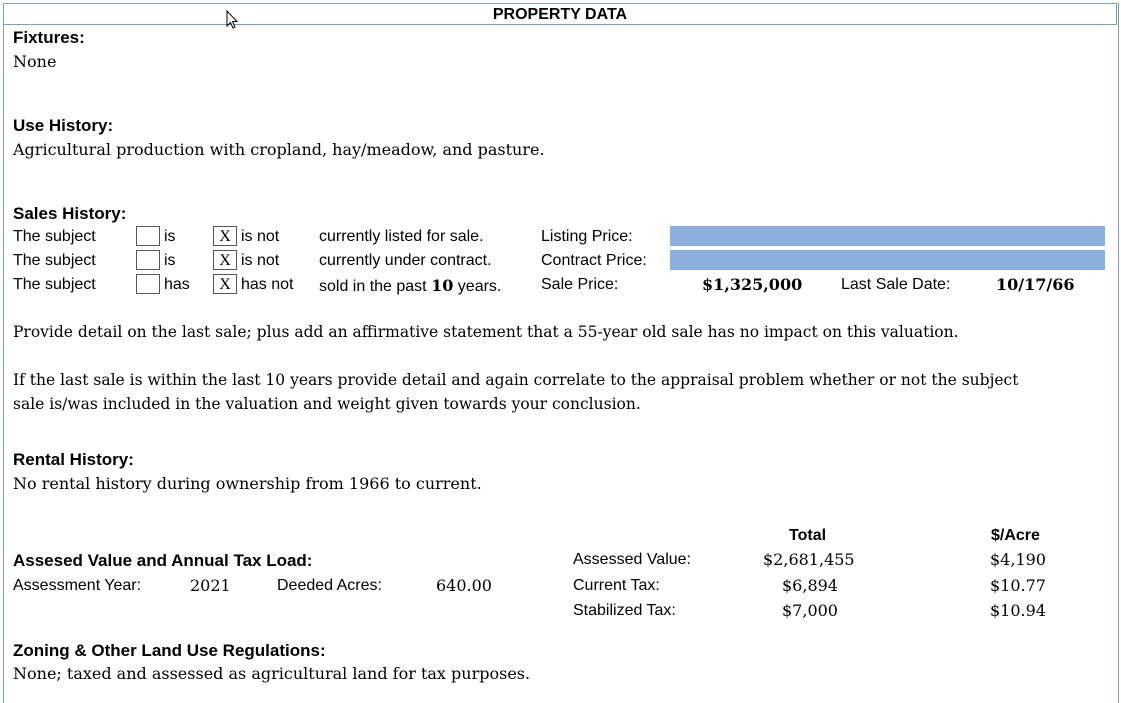 This screenshot has width=1121, height=703. Describe the element at coordinates (267, 284) in the screenshot. I see `sold-has-not-label: has not` at that location.